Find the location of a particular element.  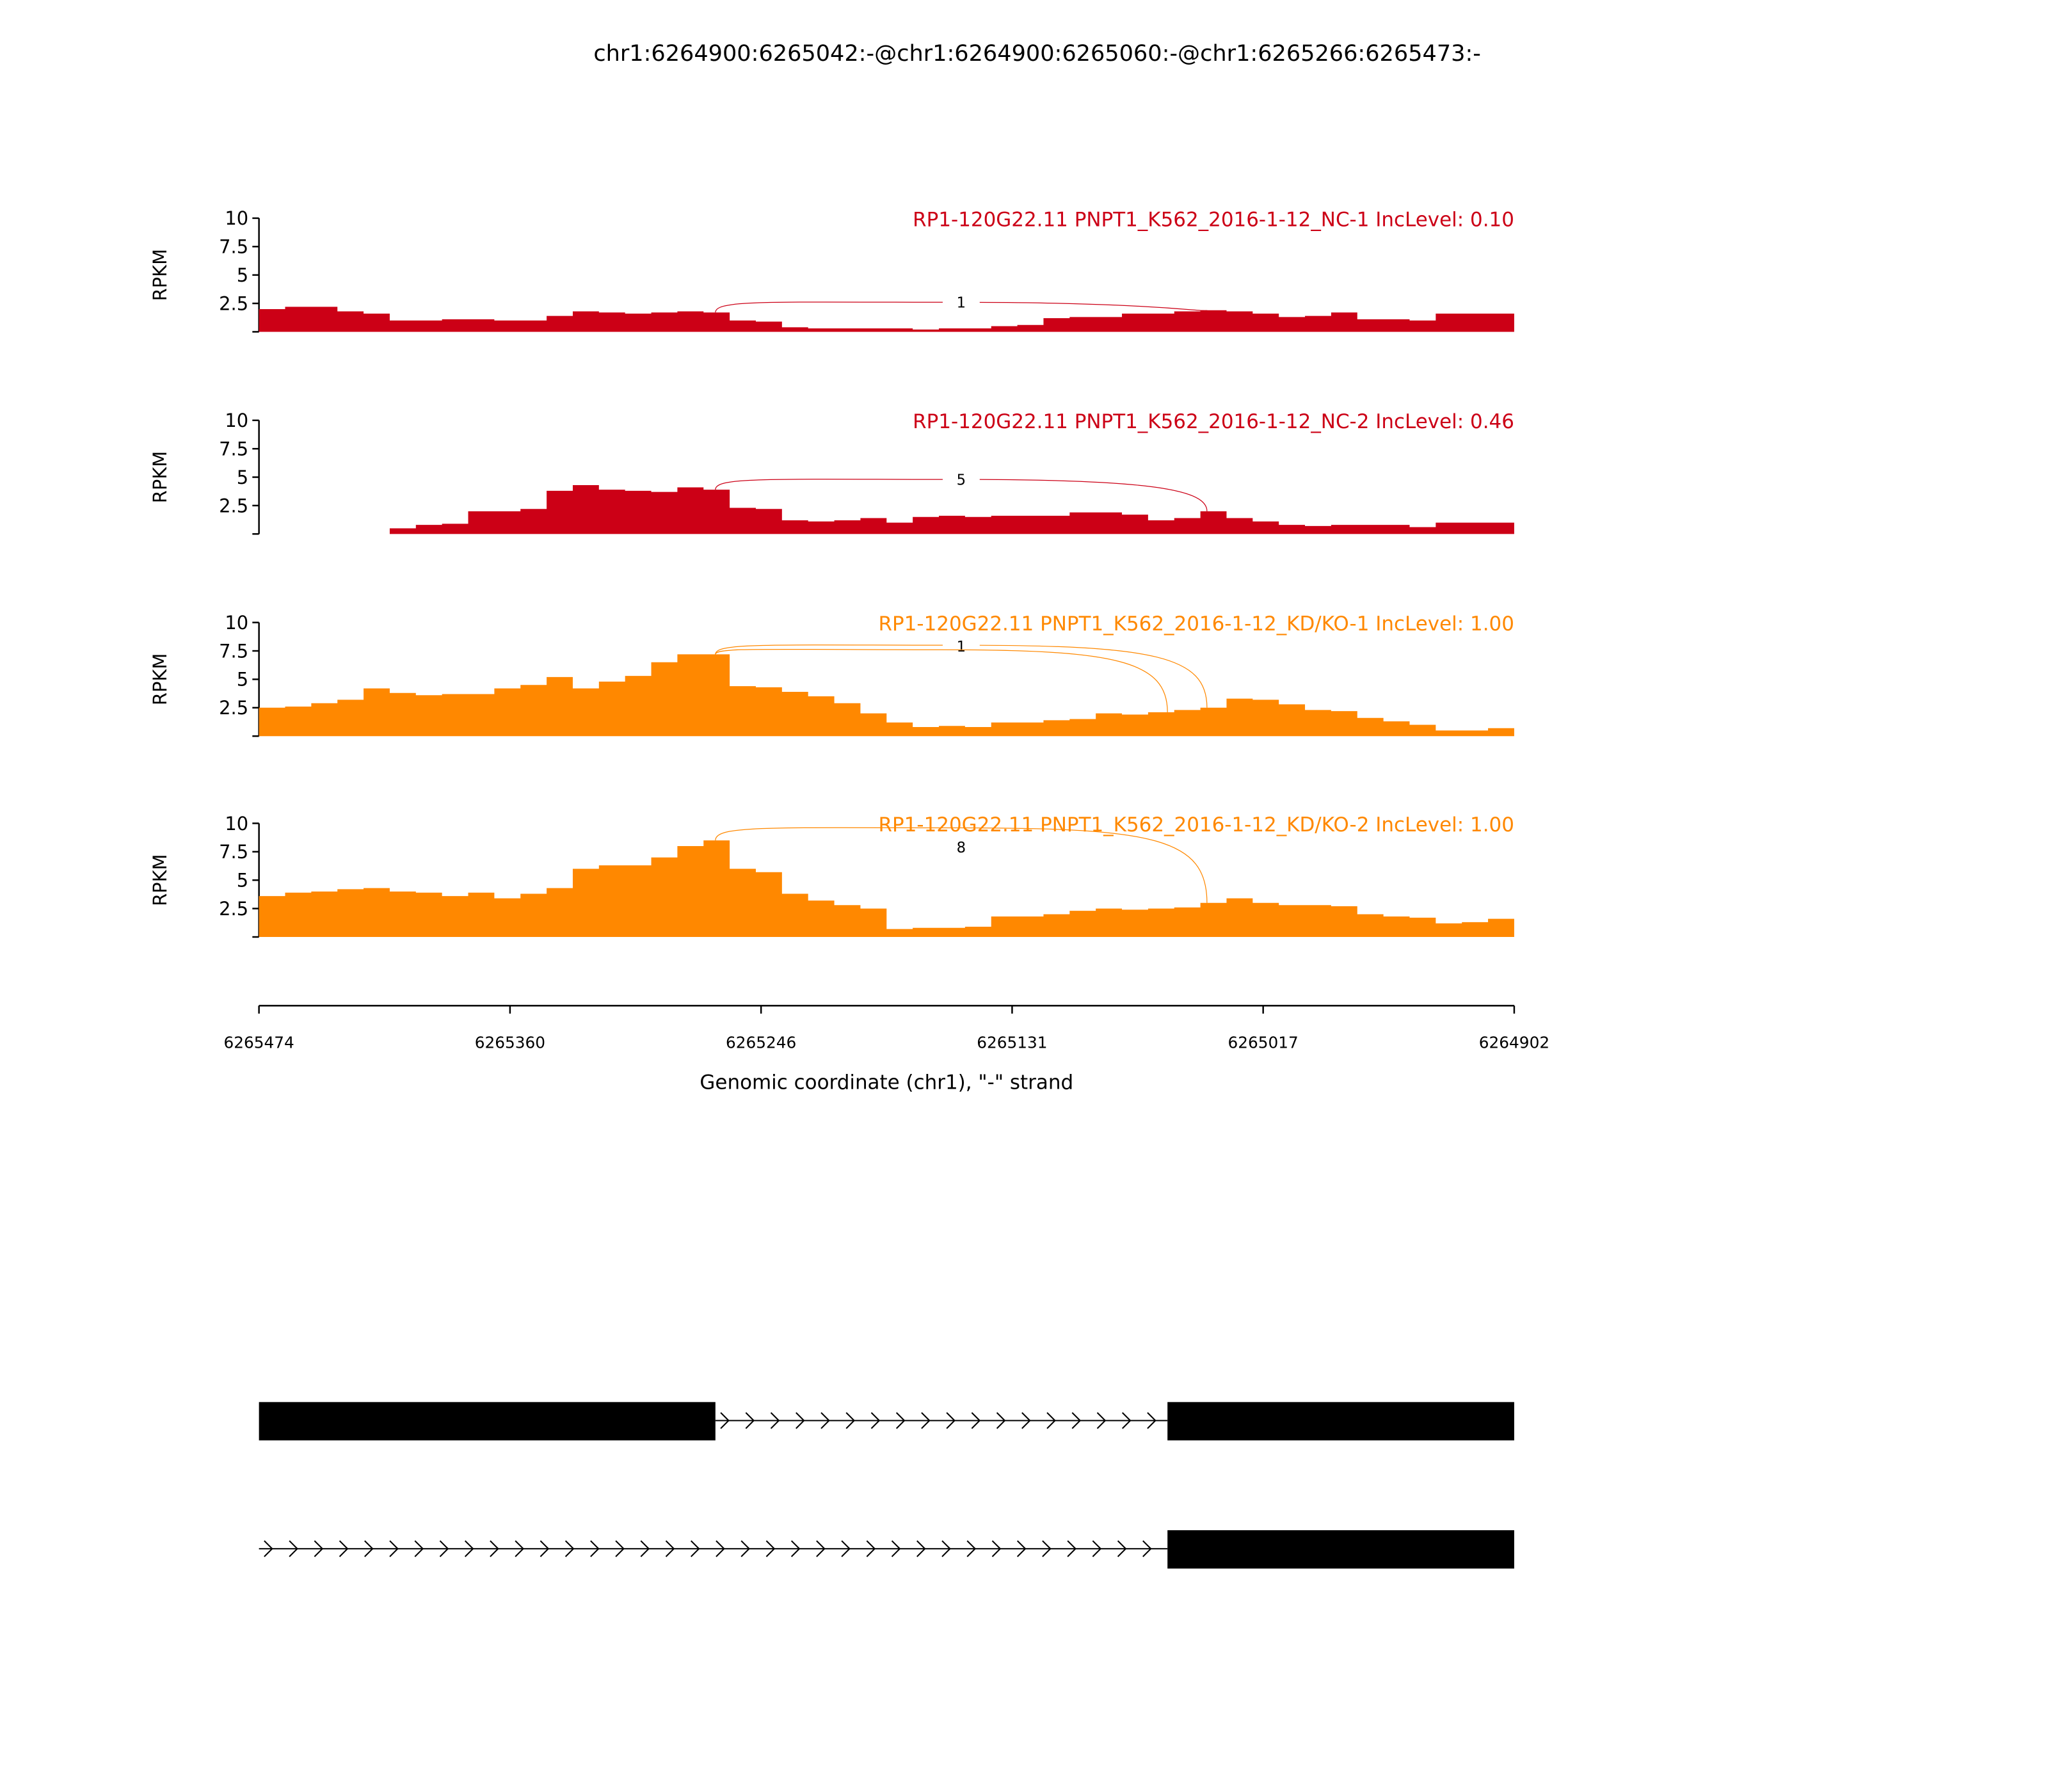

x-tick-label: 6265131 is located at coordinates (1012, 1042).